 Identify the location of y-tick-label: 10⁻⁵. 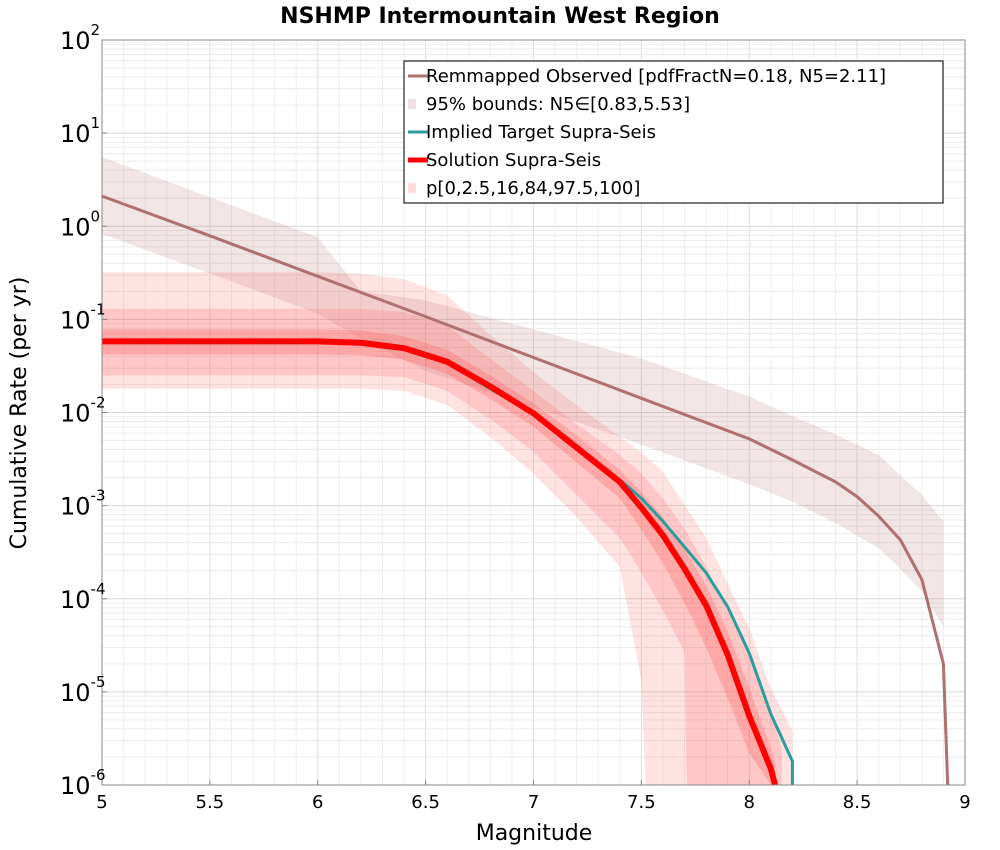
(83, 690).